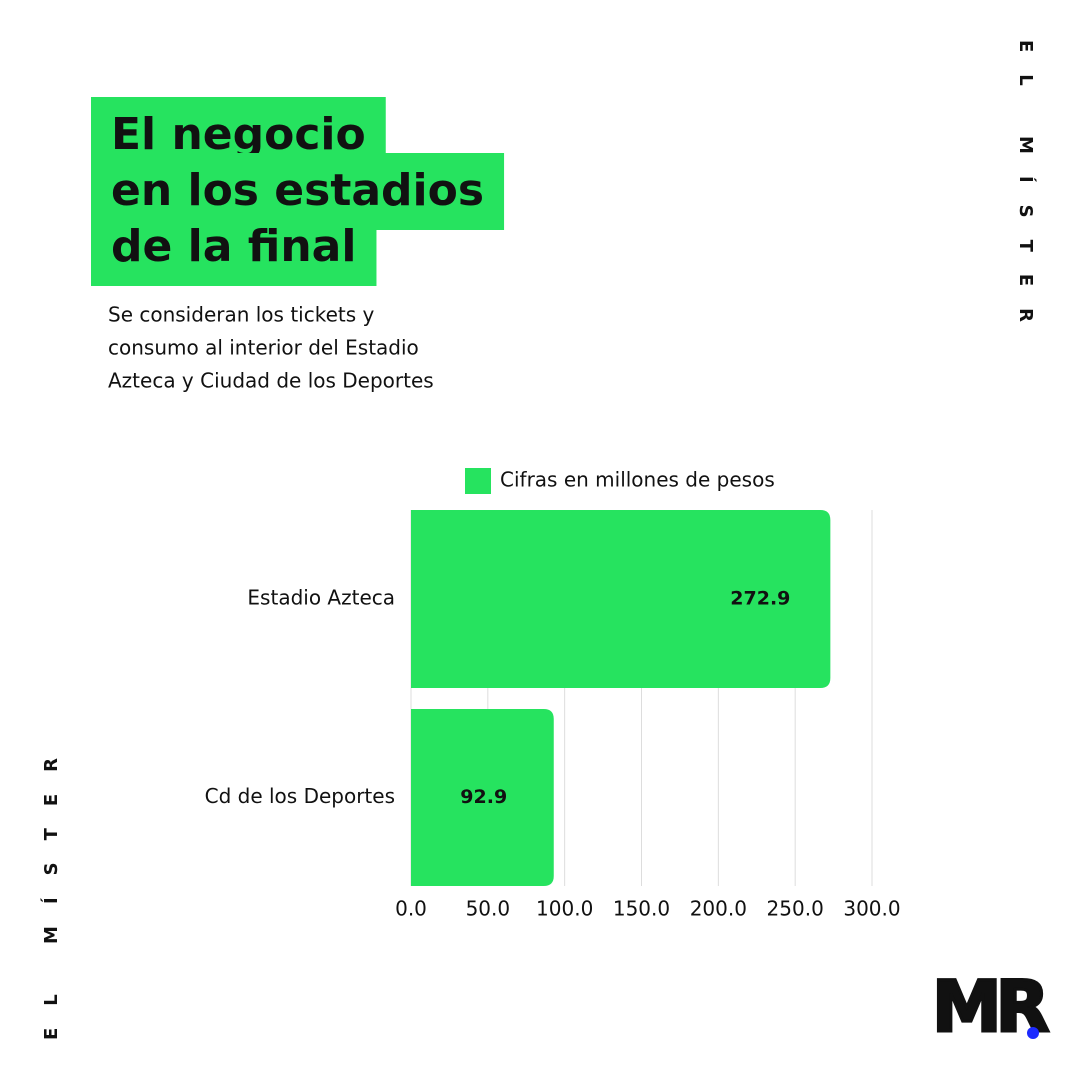 This screenshot has width=1080, height=1080. What do you see at coordinates (637, 480) in the screenshot?
I see `legend-label: Cifras en millones de pesos` at bounding box center [637, 480].